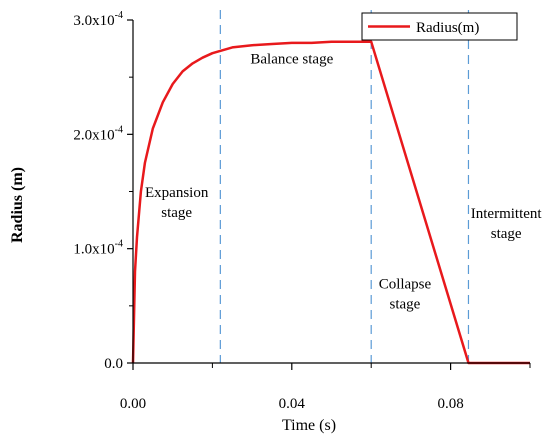 The width and height of the screenshot is (550, 438). What do you see at coordinates (309, 425) in the screenshot?
I see `x-axis-title: Time (s)` at bounding box center [309, 425].